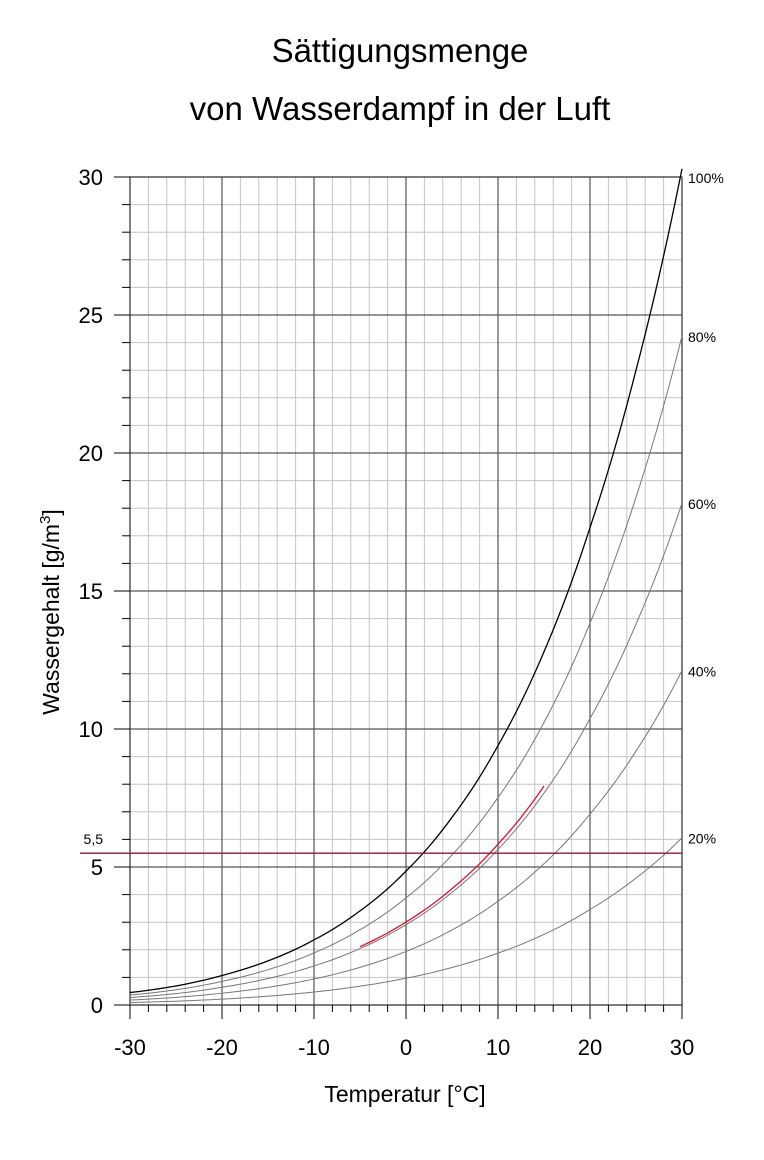 This screenshot has height=1160, width=764. I want to click on y-tick-label: 15, so click(91, 591).